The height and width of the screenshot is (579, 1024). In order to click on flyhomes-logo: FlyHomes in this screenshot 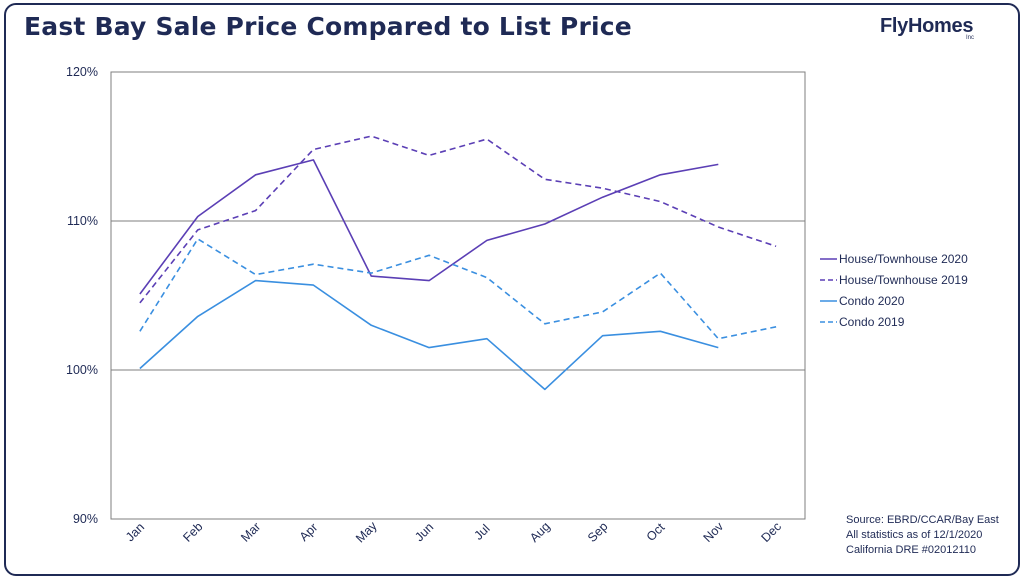, I will do `click(927, 26)`.